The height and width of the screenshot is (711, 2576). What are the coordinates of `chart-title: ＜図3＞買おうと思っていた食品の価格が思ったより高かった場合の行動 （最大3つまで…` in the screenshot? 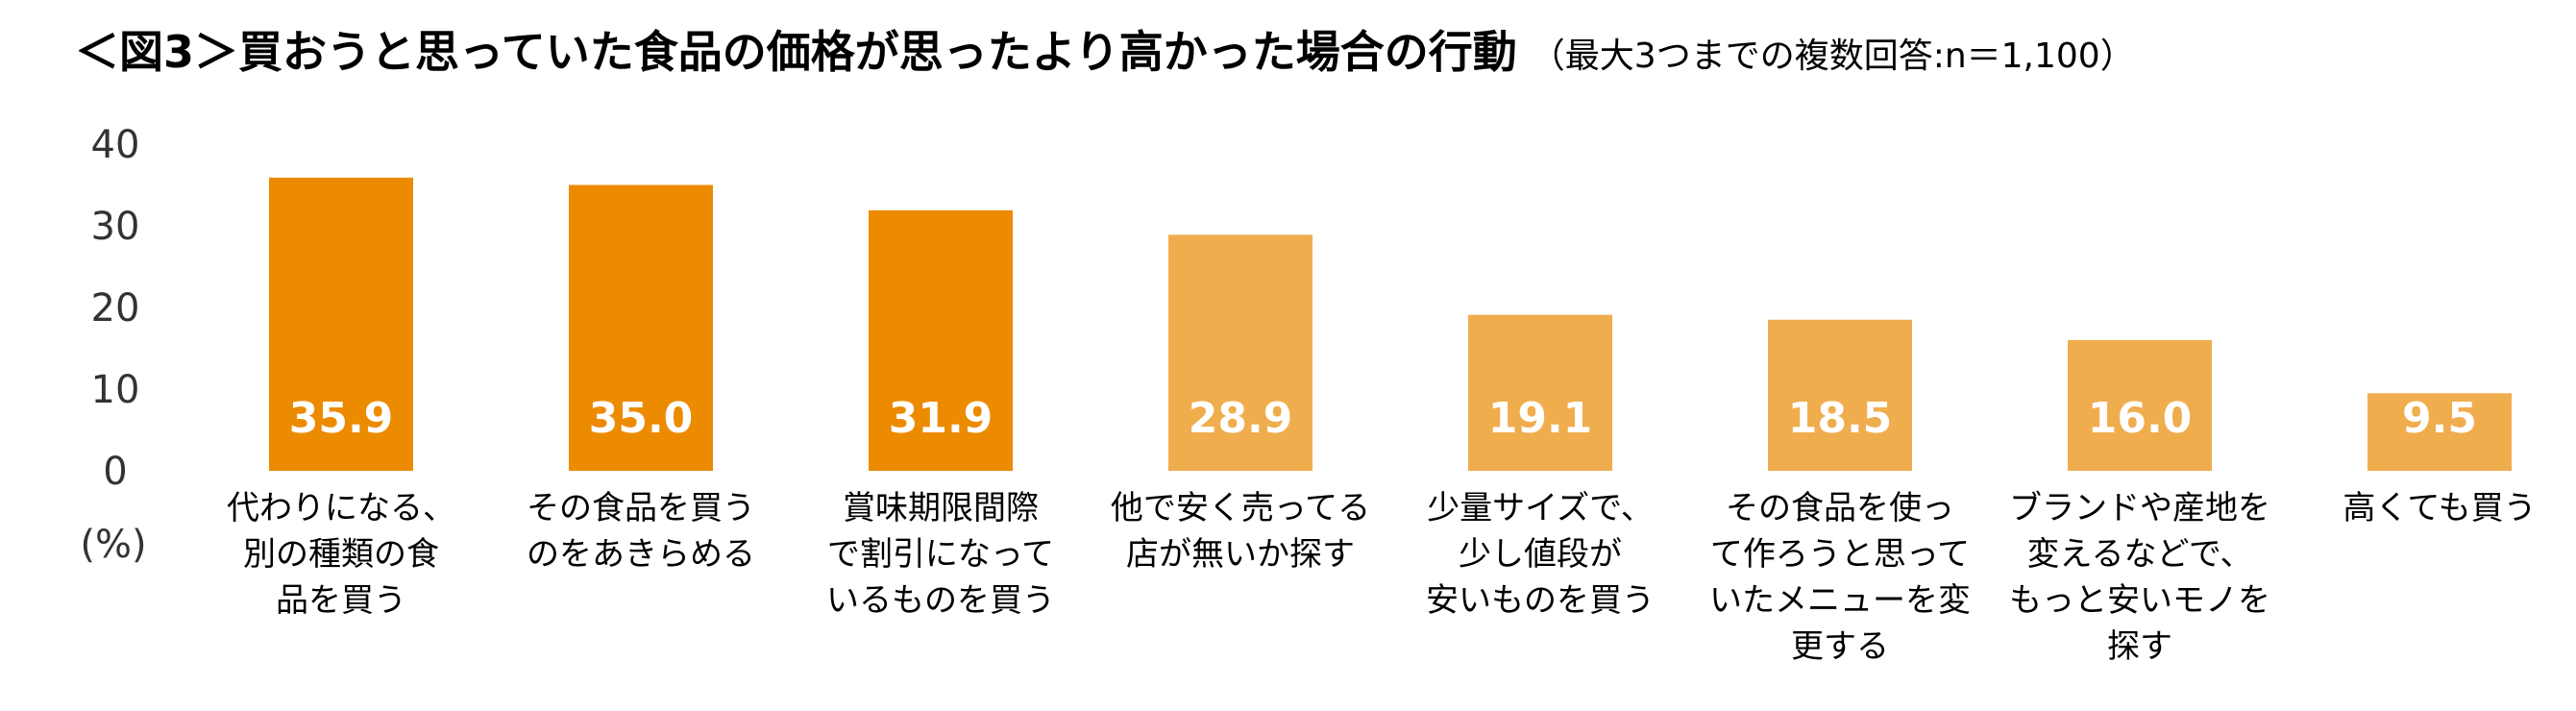 It's located at (1105, 49).